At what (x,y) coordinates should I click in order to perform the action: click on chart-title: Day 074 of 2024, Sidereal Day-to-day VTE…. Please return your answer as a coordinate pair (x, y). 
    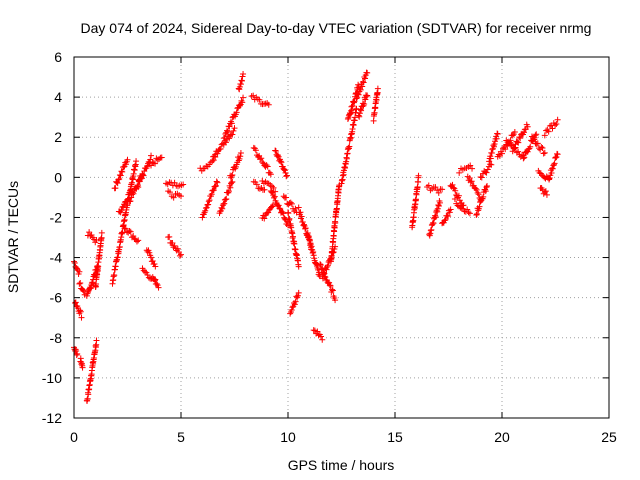
    Looking at the image, I should click on (336, 28).